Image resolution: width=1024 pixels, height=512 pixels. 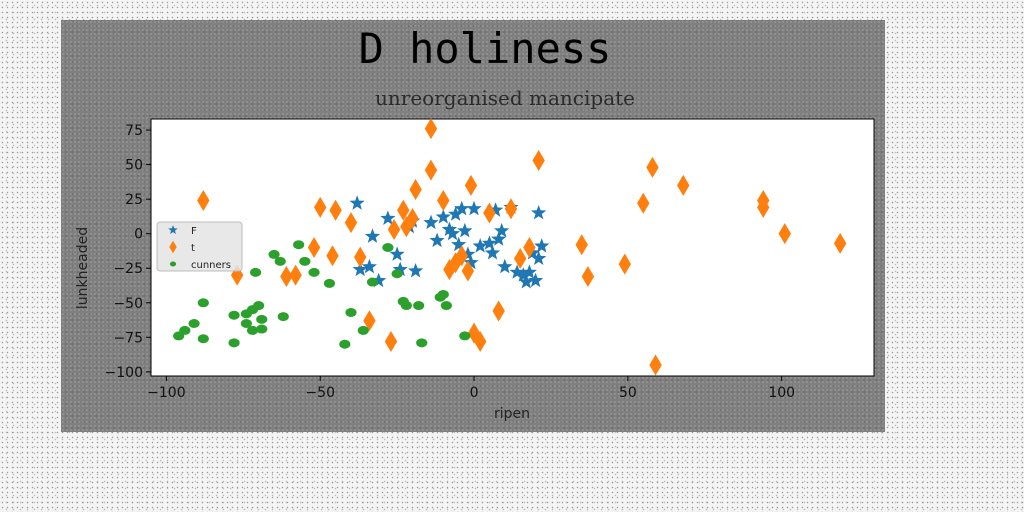 I want to click on x-tick-label: −50, so click(x=320, y=393).